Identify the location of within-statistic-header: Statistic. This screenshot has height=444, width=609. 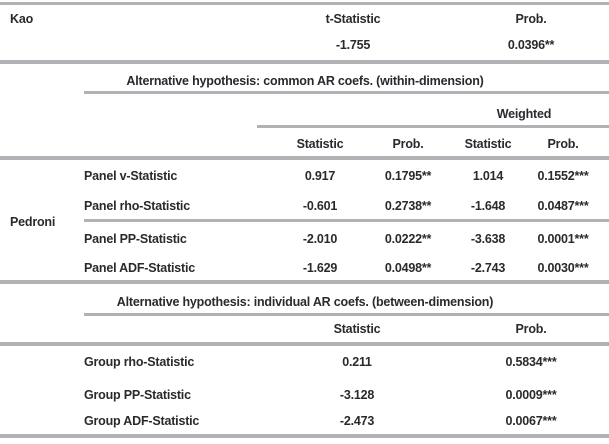
(320, 144).